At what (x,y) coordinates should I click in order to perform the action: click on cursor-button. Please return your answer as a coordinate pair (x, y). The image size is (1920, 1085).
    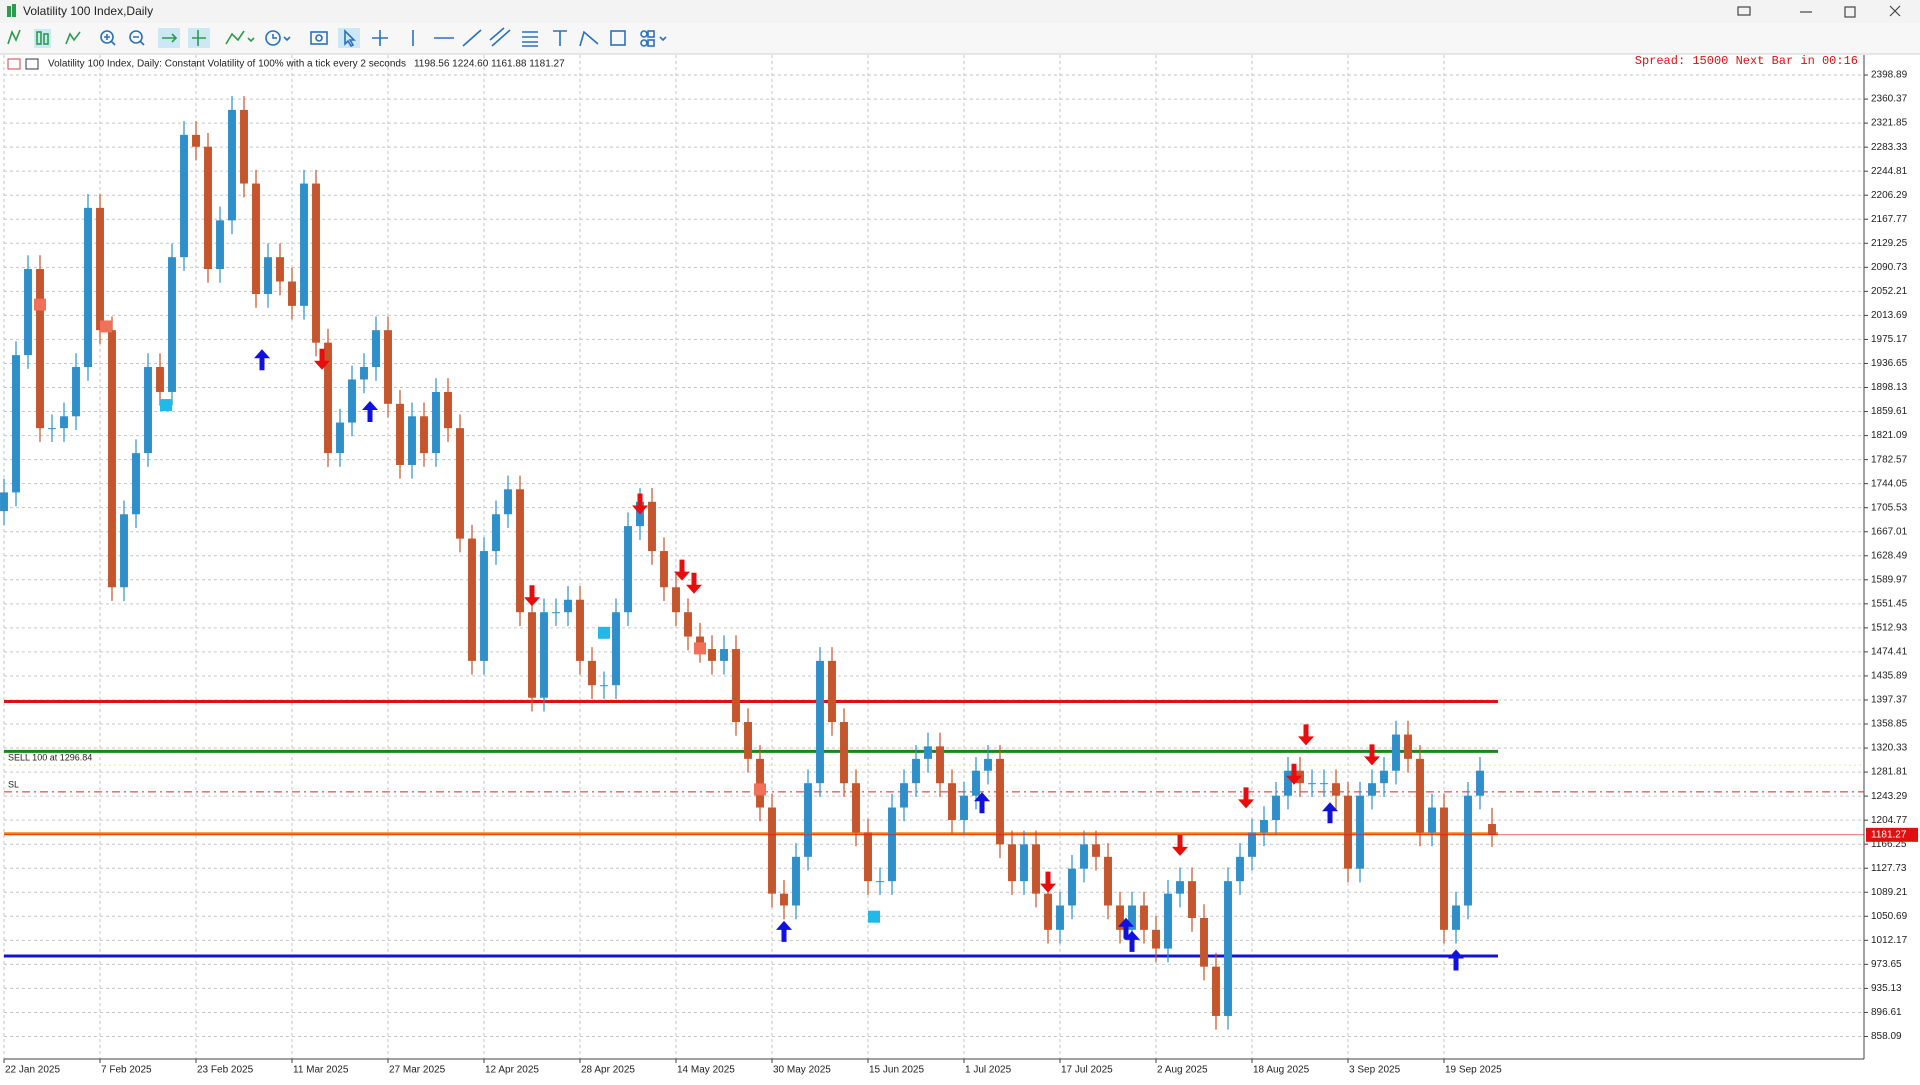
    Looking at the image, I should click on (349, 38).